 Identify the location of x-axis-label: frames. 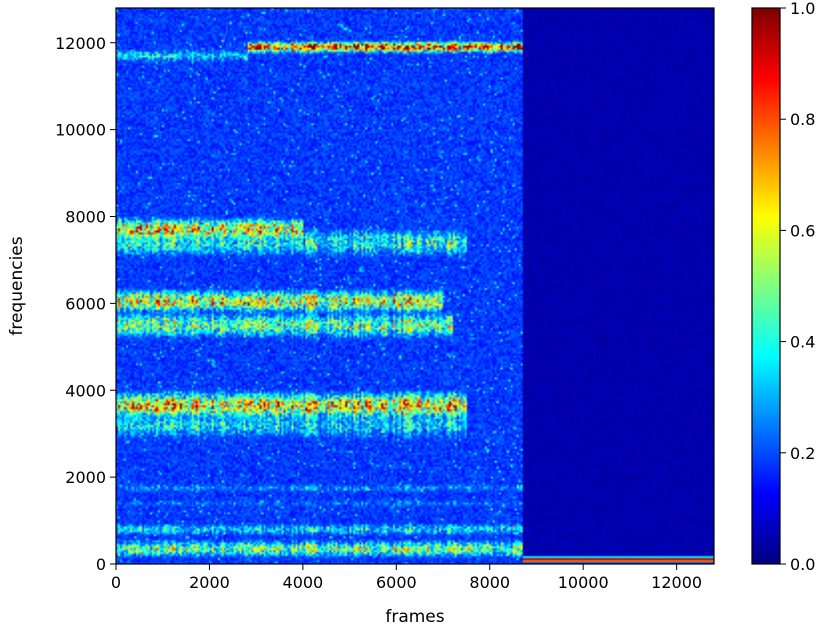
(414, 617).